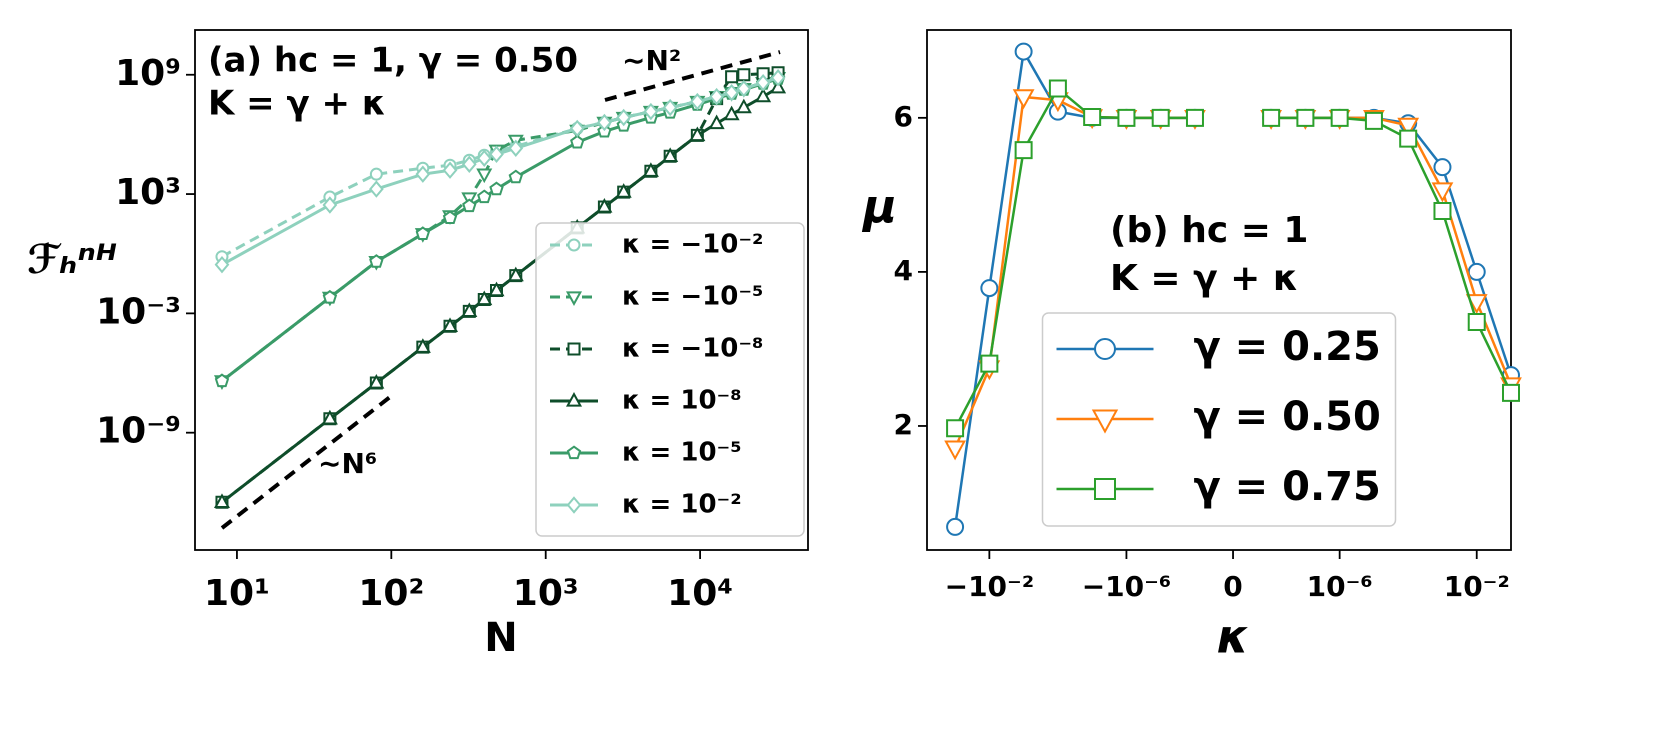  What do you see at coordinates (692, 245) in the screenshot?
I see `legend-label: κ = −10⁻²` at bounding box center [692, 245].